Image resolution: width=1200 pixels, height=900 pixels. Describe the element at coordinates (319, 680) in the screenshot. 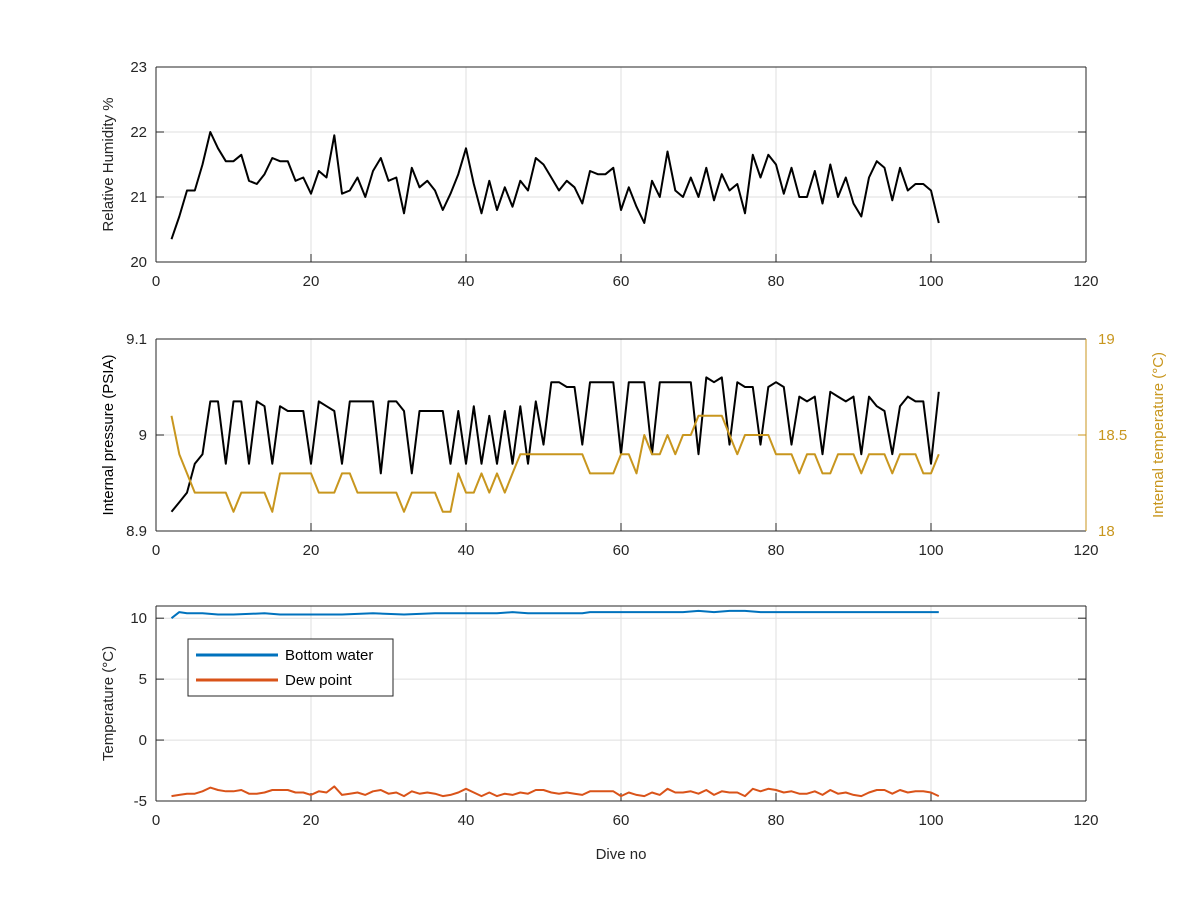

I see `legend-label: Dew point` at that location.